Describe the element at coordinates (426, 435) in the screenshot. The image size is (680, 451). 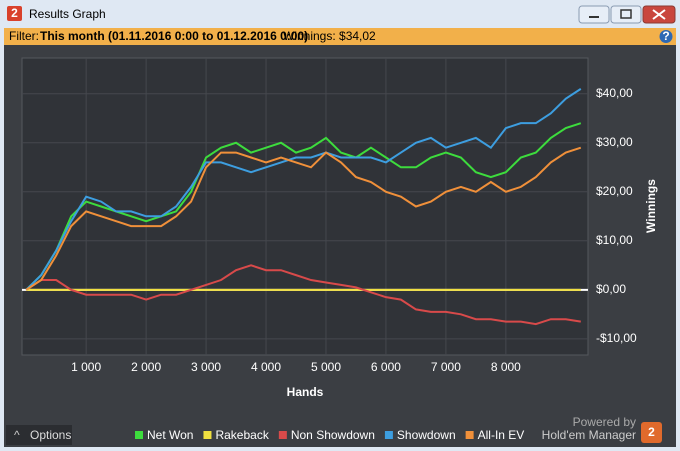
I see `legend-label: Showdown` at that location.